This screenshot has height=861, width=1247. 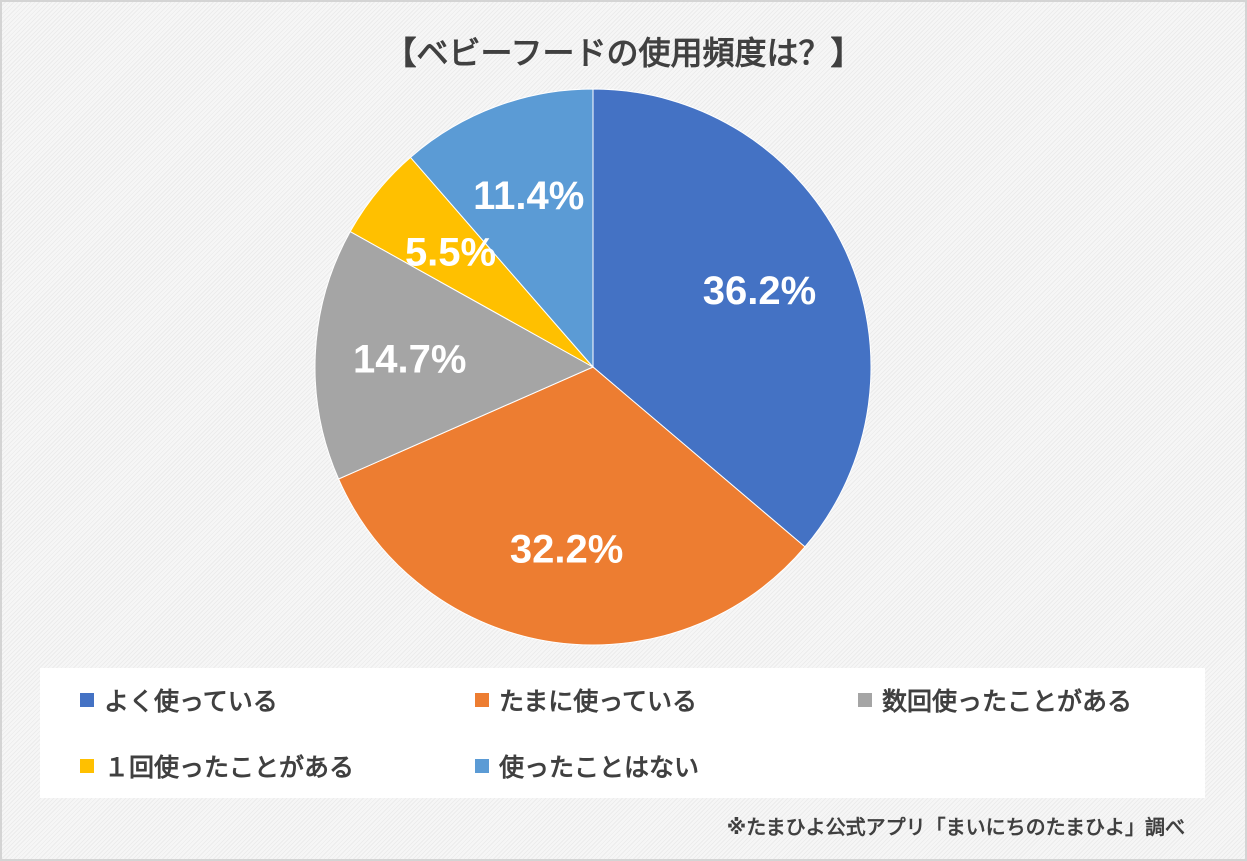 What do you see at coordinates (450, 252) in the screenshot?
I see `data-label: 5.5%` at bounding box center [450, 252].